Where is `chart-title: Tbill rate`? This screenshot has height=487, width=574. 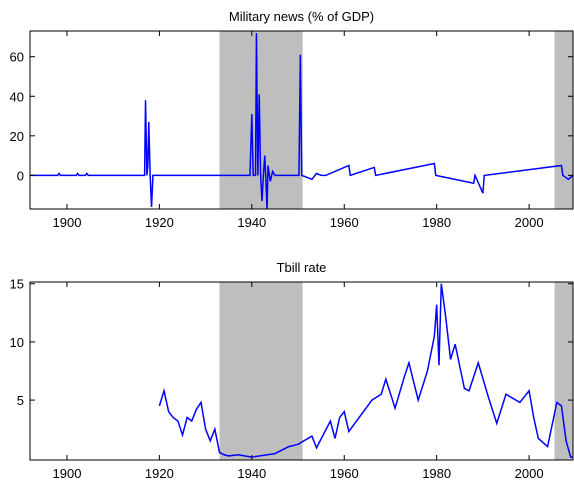
chart-title: Tbill rate is located at coordinates (302, 267).